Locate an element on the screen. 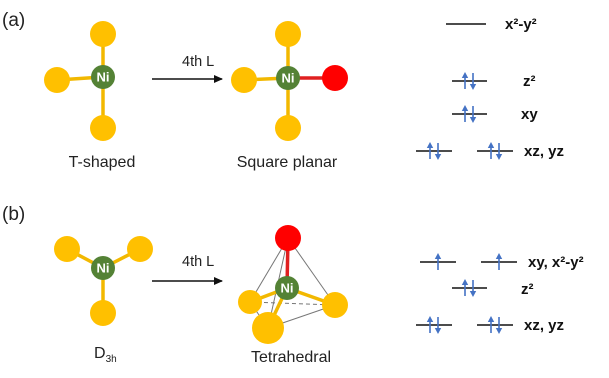 This screenshot has height=378, width=609. square-planar-molecule: Ni is located at coordinates (289, 81).